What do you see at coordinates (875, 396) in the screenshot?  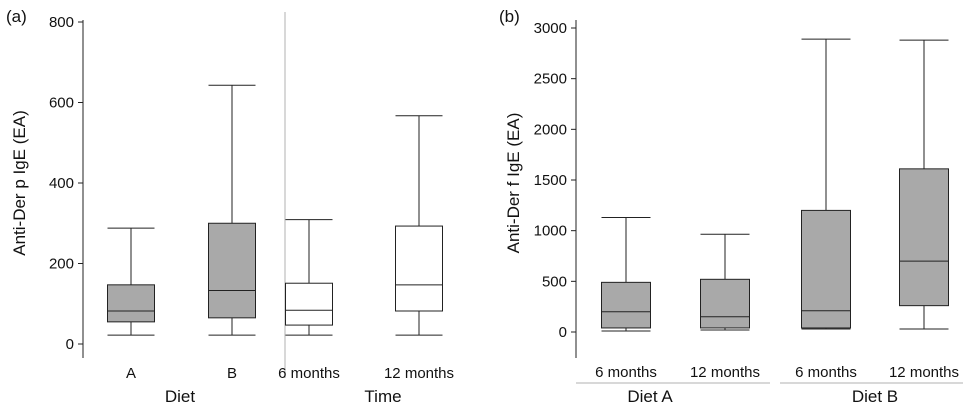 I see `group-label: Diet B` at bounding box center [875, 396].